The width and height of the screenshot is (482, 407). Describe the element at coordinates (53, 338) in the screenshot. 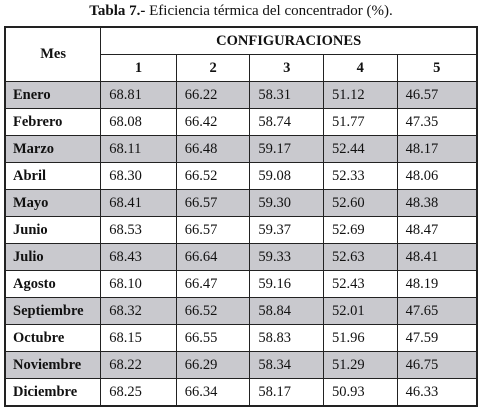

I see `month-cell: Octubre` at that location.